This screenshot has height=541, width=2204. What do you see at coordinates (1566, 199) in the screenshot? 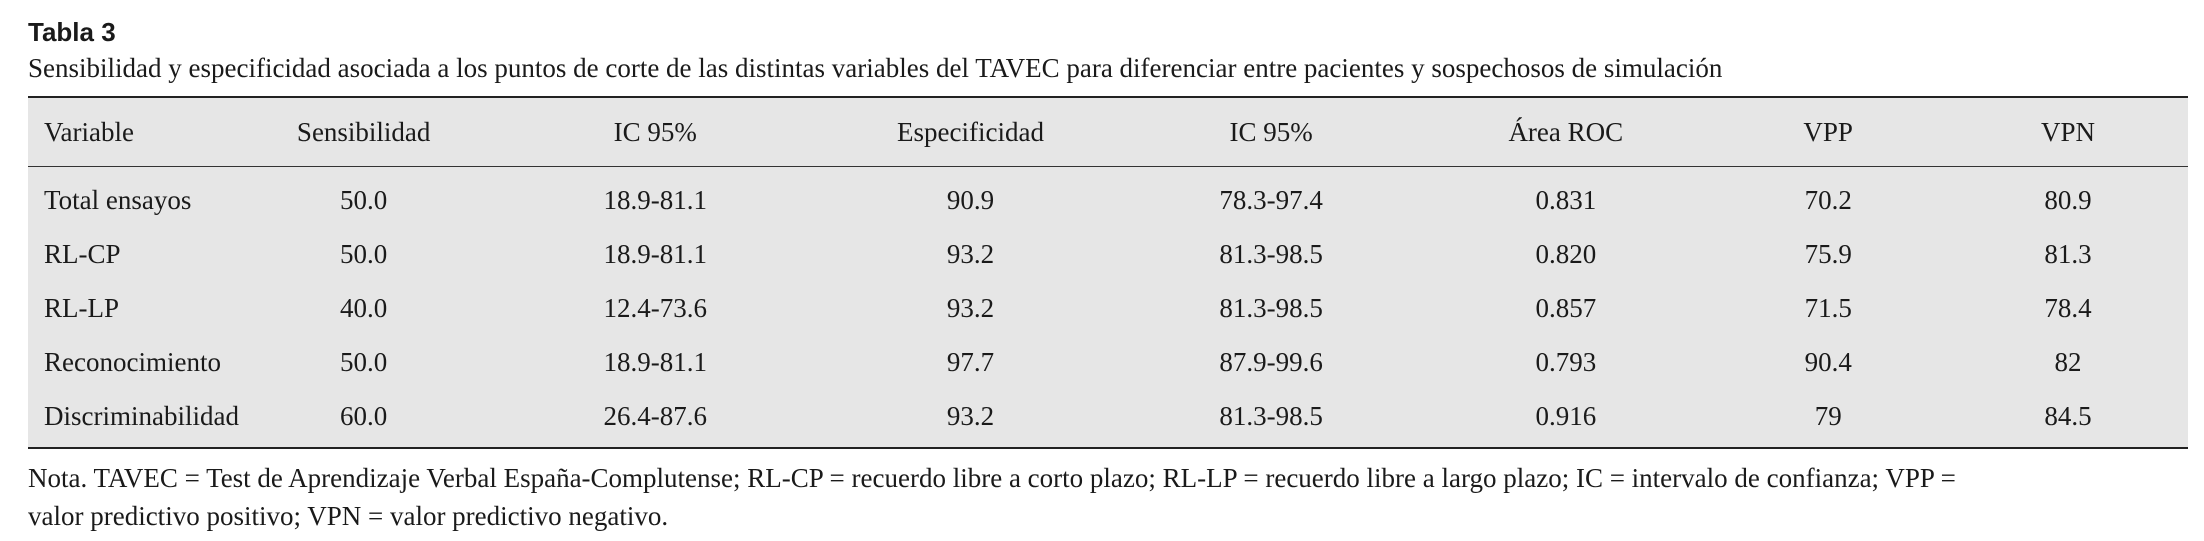
I see `cell-area-roc: 0.831` at bounding box center [1566, 199].